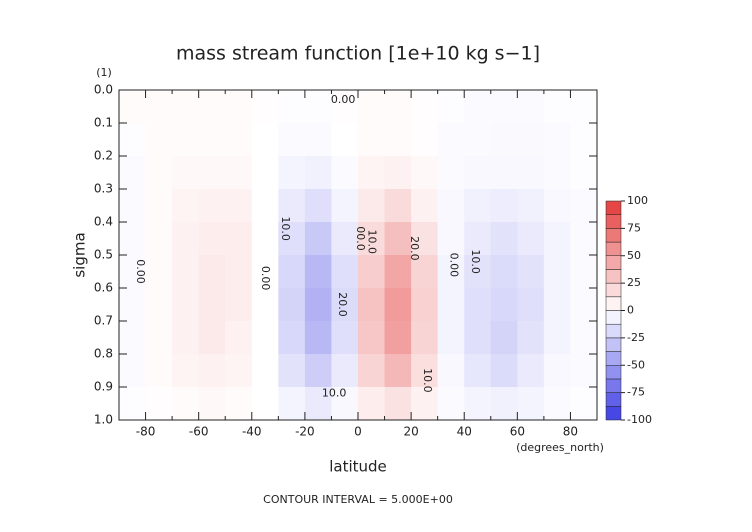 The image size is (752, 532). I want to click on y-tick-label: 0.6, so click(103, 288).